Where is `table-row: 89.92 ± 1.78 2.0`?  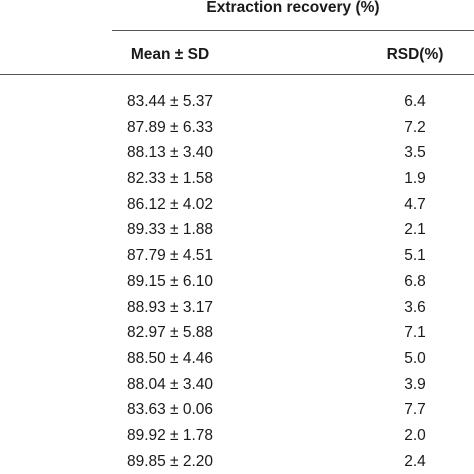 table-row: 89.92 ± 1.78 2.0 is located at coordinates (237, 436).